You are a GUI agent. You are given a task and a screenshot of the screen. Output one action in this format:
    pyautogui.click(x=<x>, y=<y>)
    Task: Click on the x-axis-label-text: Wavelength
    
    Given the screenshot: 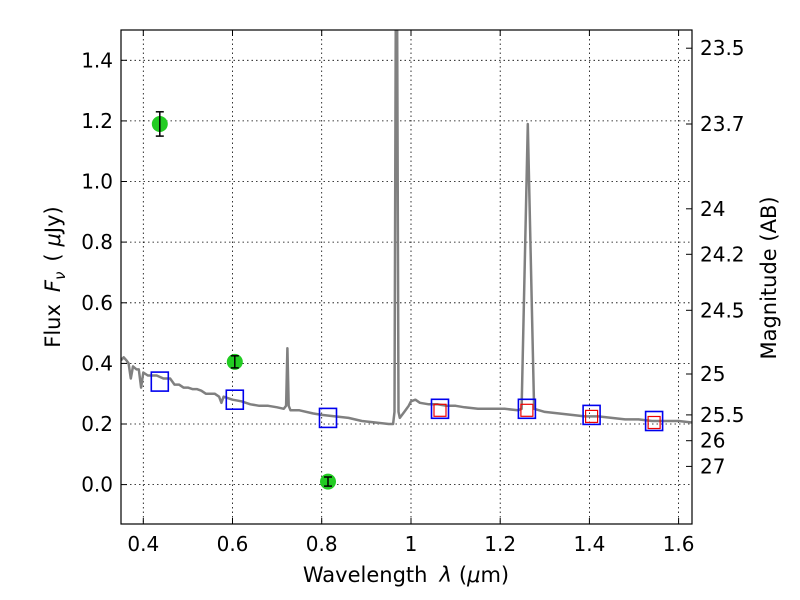 What is the action you would take?
    pyautogui.click(x=365, y=575)
    